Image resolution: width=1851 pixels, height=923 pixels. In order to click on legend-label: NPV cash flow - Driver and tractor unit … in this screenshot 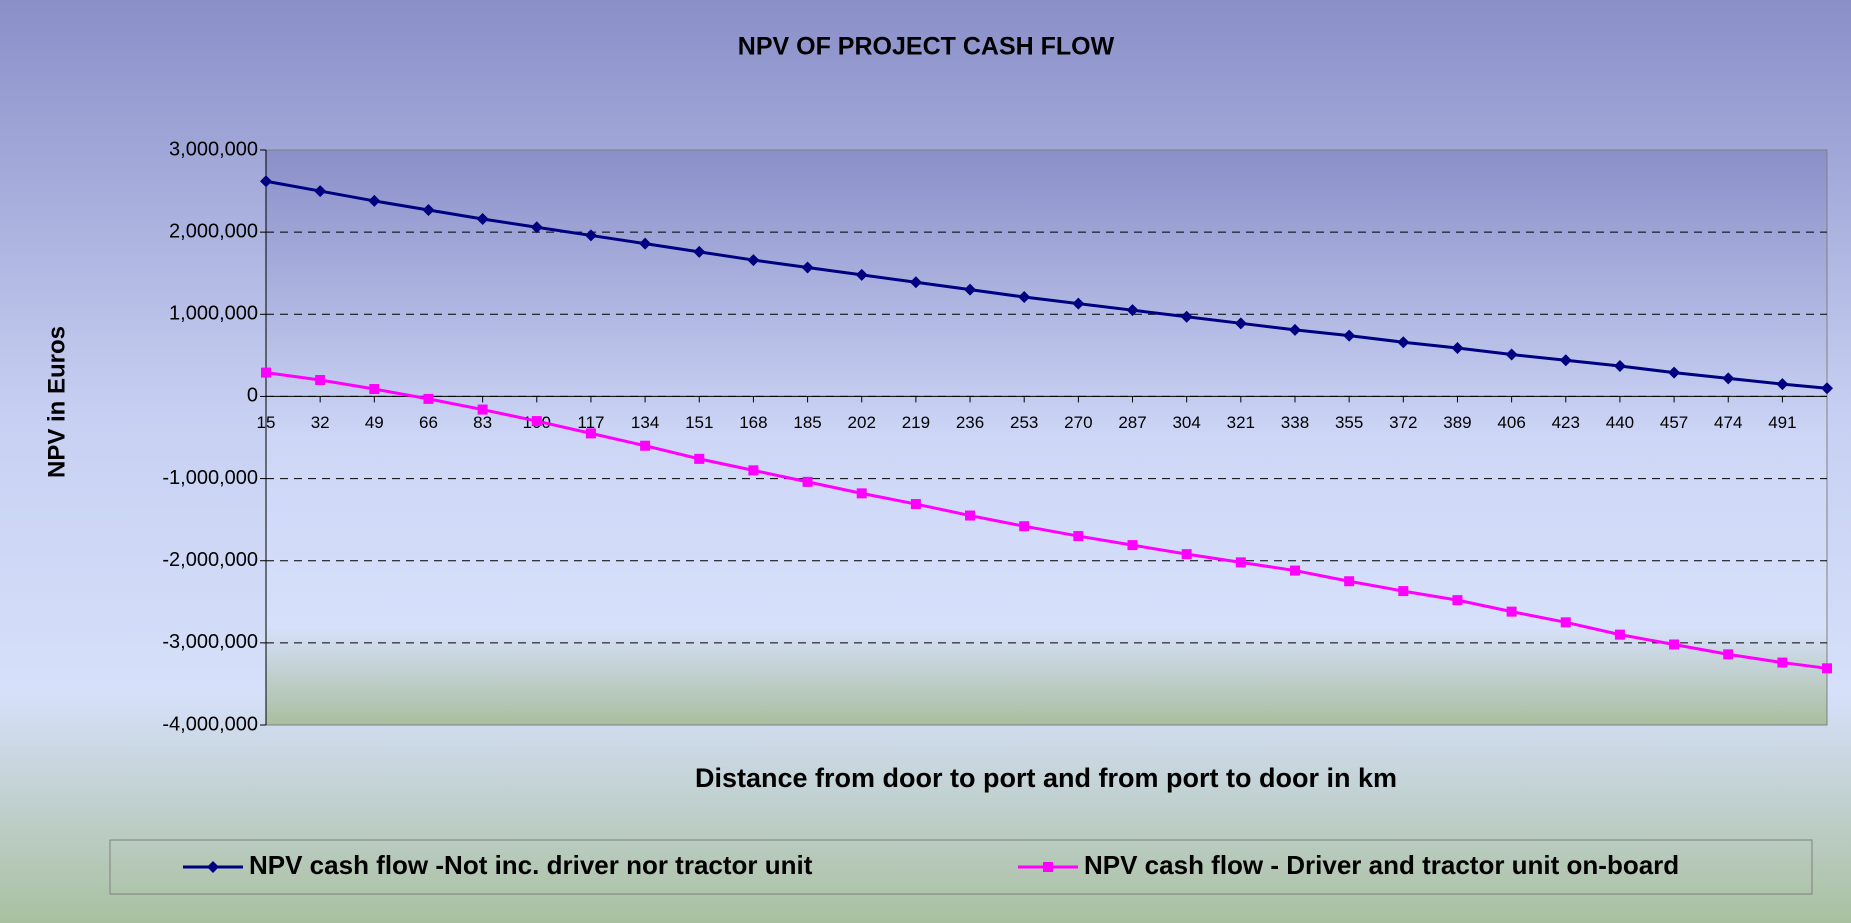, I will do `click(1381, 865)`.